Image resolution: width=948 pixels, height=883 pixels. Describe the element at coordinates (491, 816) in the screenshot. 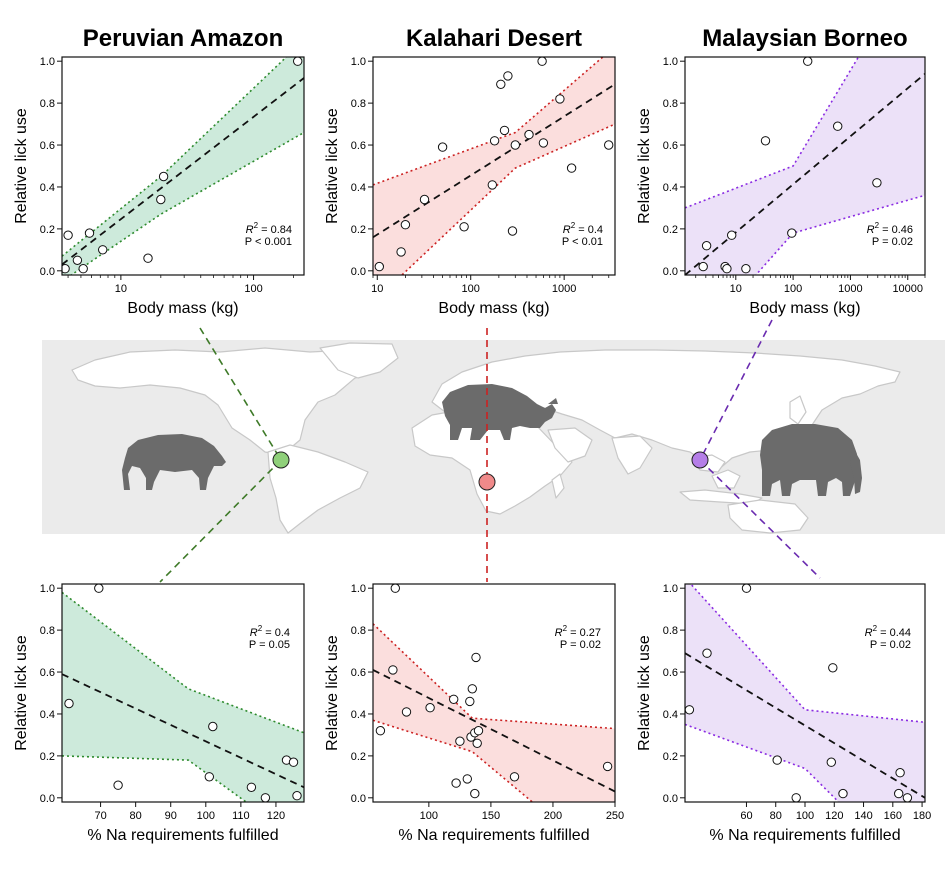

I see `panel4-xtick-label-1: 150` at that location.